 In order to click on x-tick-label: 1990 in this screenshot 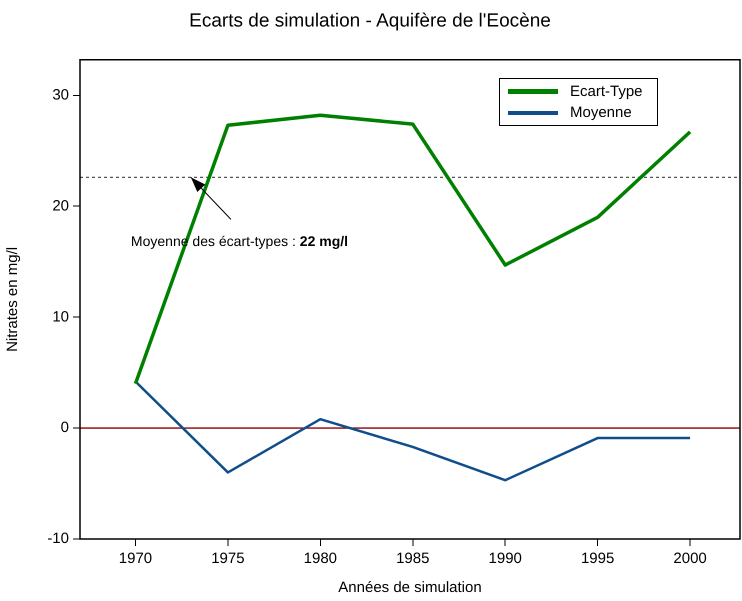, I will do `click(505, 559)`.